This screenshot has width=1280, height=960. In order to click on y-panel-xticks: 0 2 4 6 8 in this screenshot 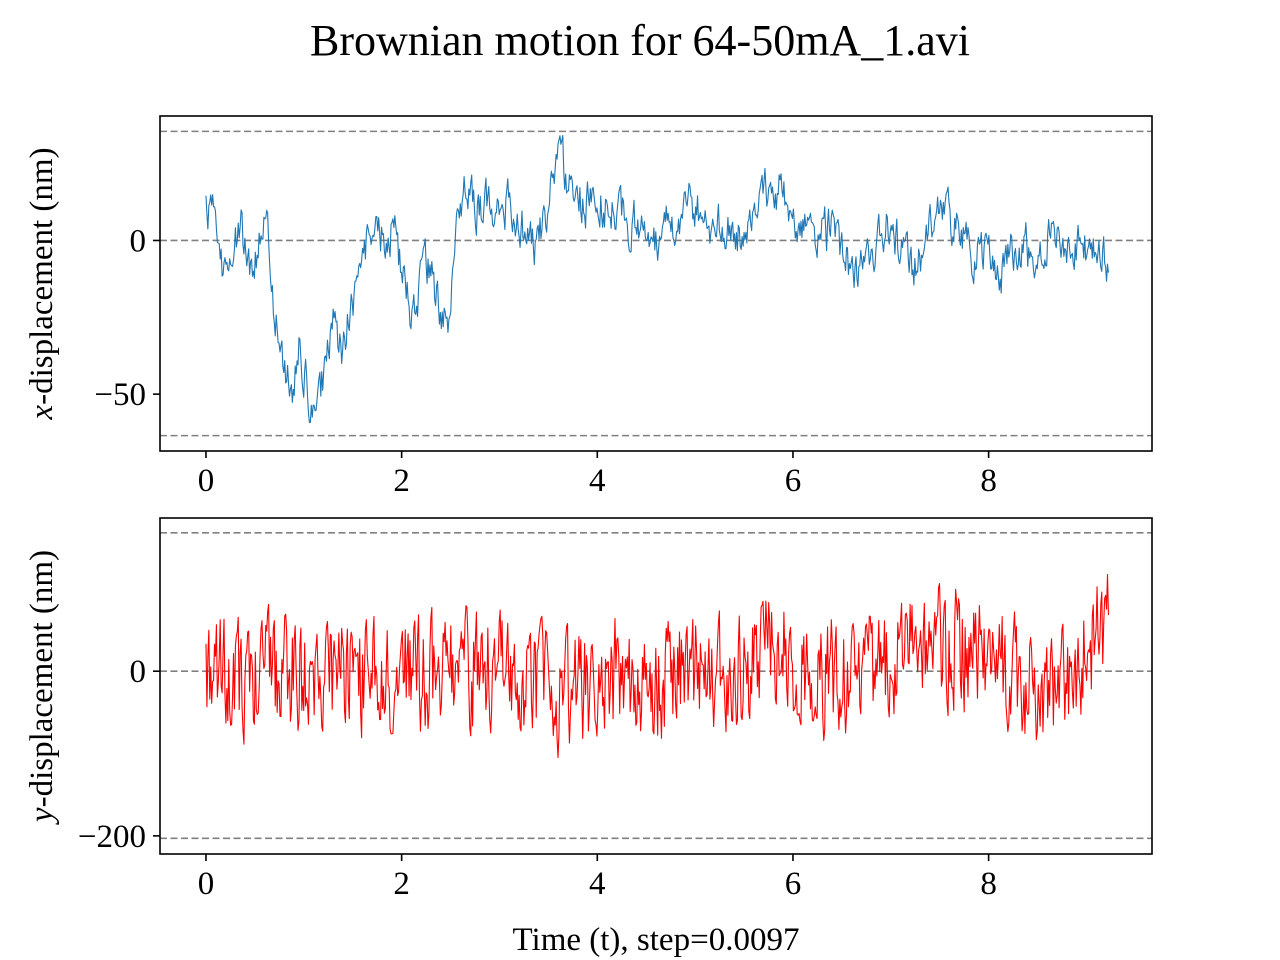, I will do `click(597, 878)`.